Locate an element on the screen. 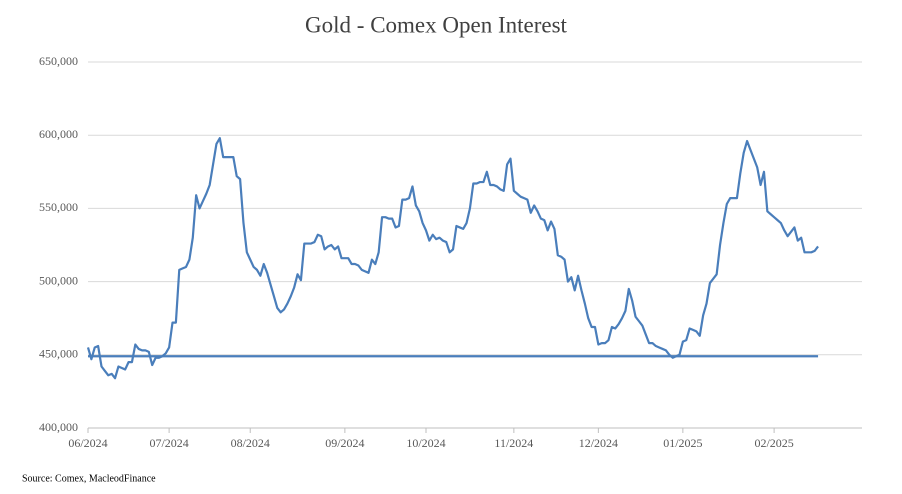  x-tick-label: 02/2025 is located at coordinates (773, 443).